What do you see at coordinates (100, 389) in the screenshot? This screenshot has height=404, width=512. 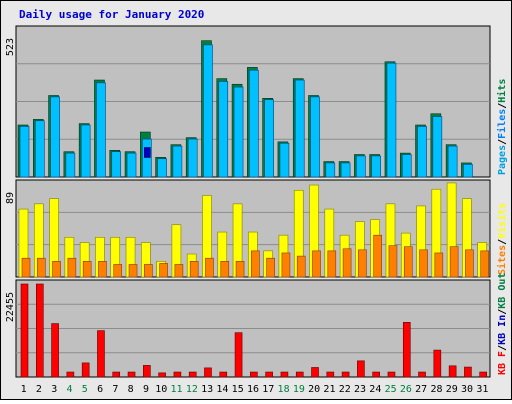 I see `x-label-day-6: 6` at bounding box center [100, 389].